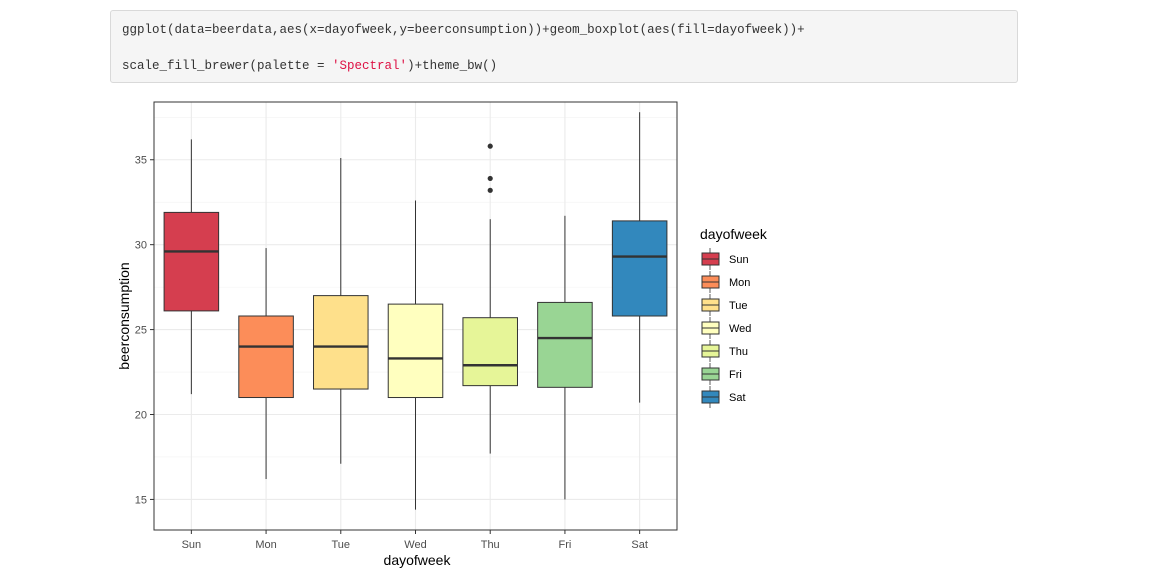  Describe the element at coordinates (735, 375) in the screenshot. I see `legend-label: Fri` at that location.